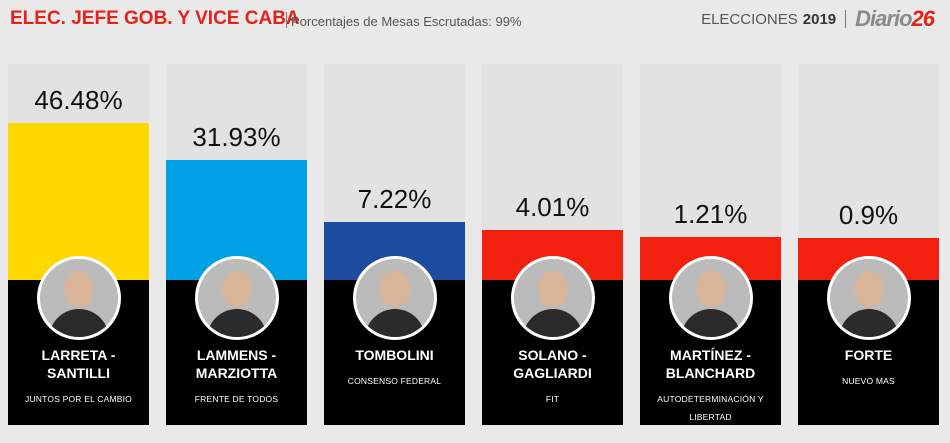 This screenshot has width=950, height=443. Describe the element at coordinates (394, 355) in the screenshot. I see `candidate-name: TOMBOLINI` at that location.